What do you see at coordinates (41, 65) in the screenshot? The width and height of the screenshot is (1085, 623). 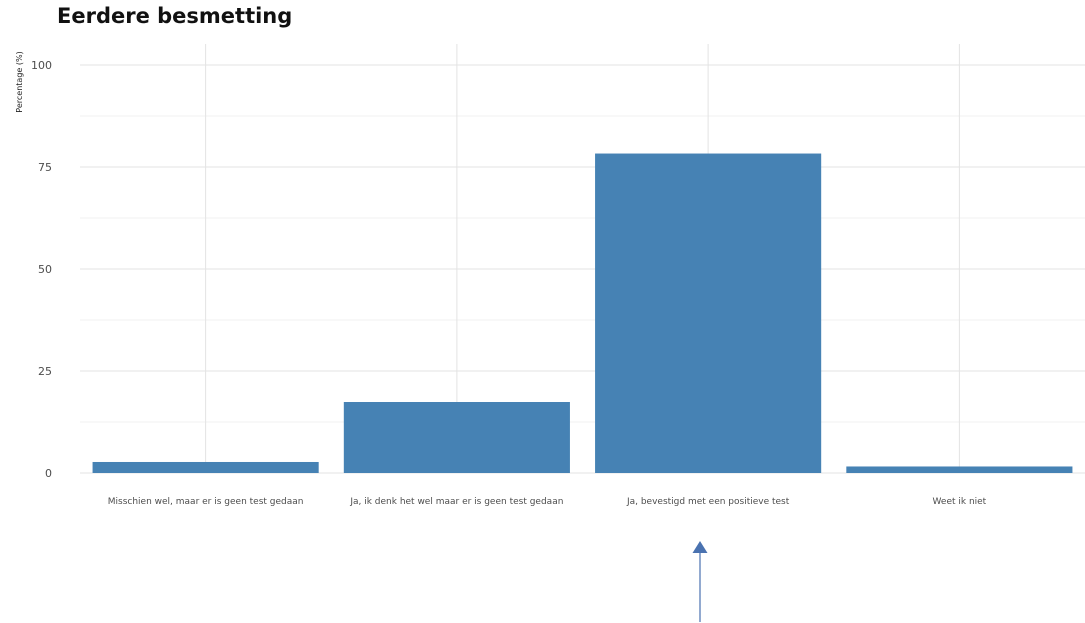 I see `y-tick-label: 100` at bounding box center [41, 65].